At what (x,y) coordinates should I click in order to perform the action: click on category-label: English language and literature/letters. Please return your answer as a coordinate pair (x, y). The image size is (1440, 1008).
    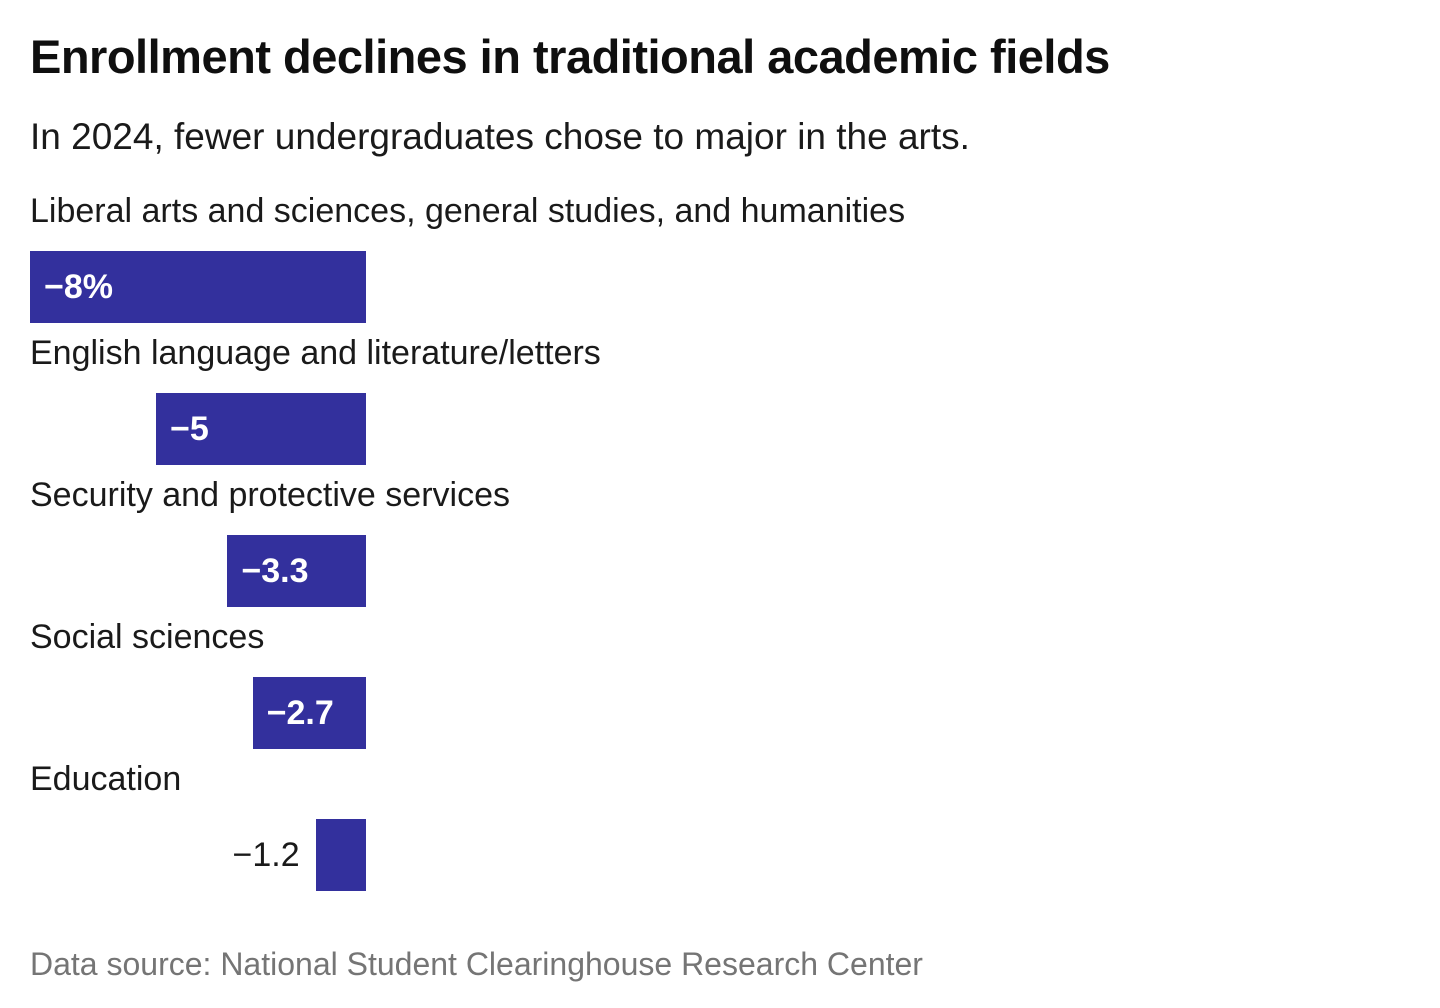
    Looking at the image, I should click on (315, 353).